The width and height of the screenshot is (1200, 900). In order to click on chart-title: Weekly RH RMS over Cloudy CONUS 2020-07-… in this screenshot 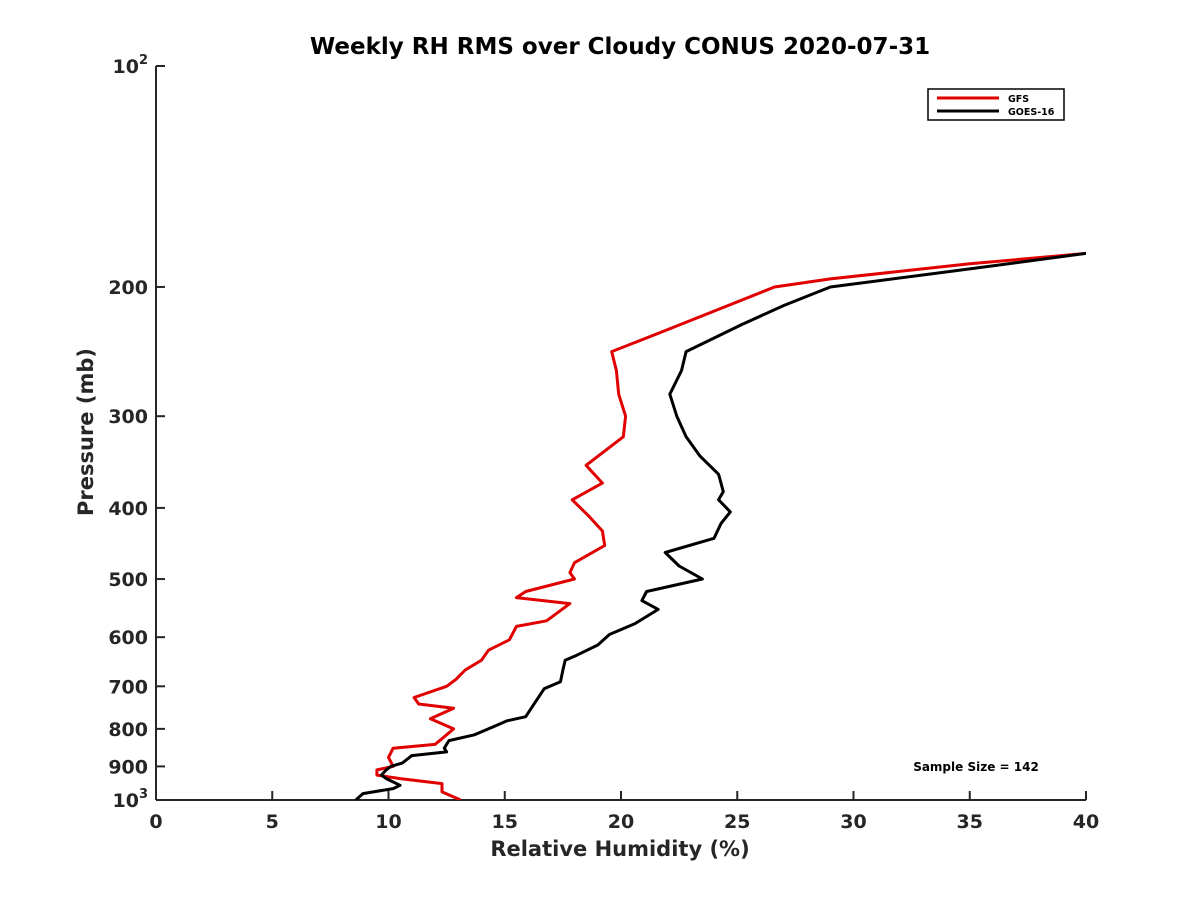, I will do `click(620, 47)`.